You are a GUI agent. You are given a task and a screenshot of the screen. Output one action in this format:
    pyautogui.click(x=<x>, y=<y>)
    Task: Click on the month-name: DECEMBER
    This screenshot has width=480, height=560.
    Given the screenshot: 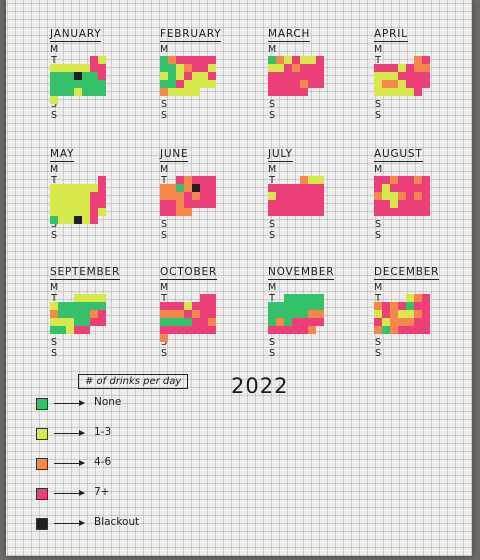 What is the action you would take?
    pyautogui.click(x=414, y=273)
    